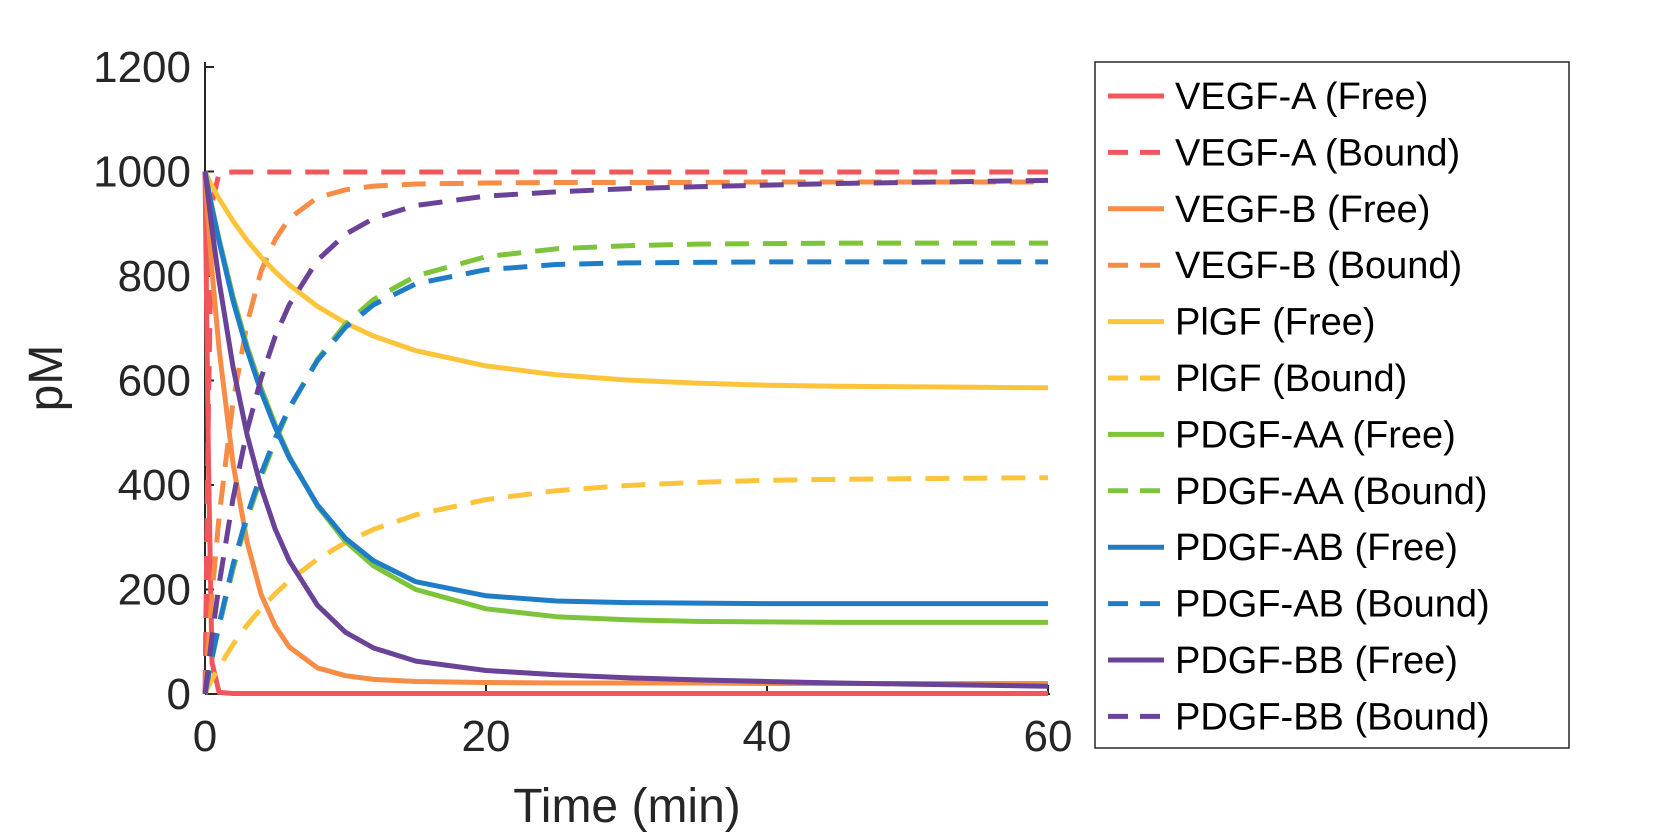 The image size is (1667, 833). Describe the element at coordinates (1332, 717) in the screenshot. I see `legend-label: PDGF-BB (Bound)` at that location.